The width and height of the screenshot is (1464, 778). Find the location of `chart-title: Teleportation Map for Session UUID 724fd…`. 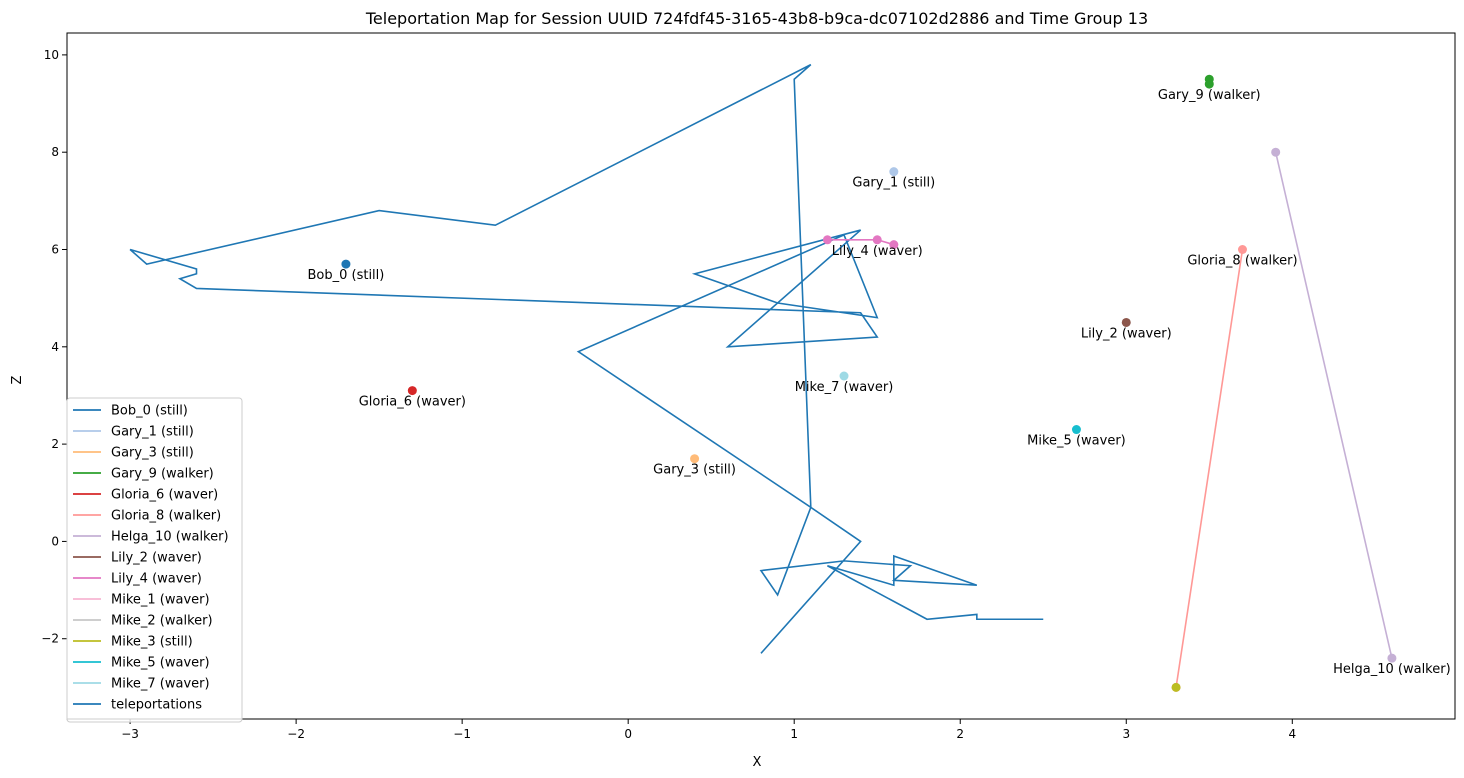

chart-title: Teleportation Map for Session UUID 724fd… is located at coordinates (756, 18).